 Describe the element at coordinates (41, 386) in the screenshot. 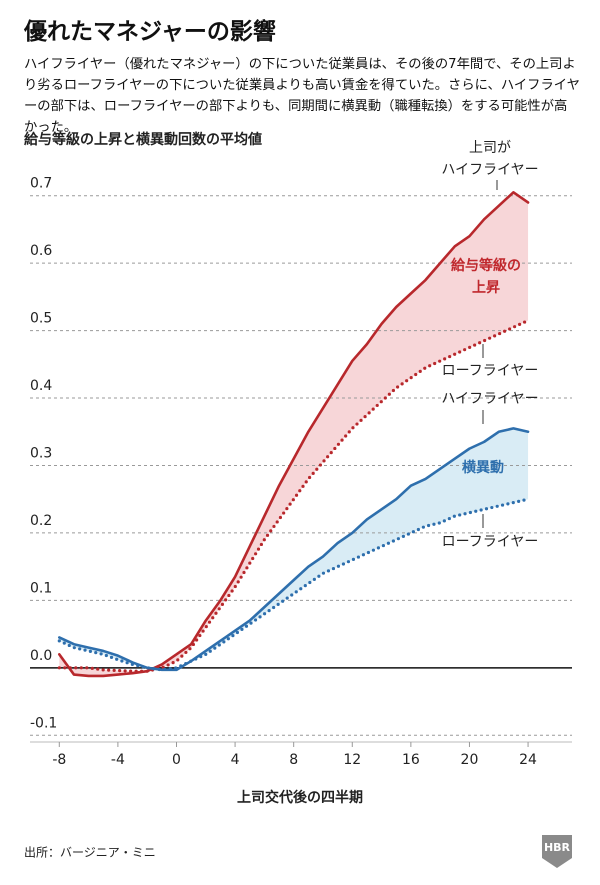

I see `y-tick-label: 0.4` at that location.